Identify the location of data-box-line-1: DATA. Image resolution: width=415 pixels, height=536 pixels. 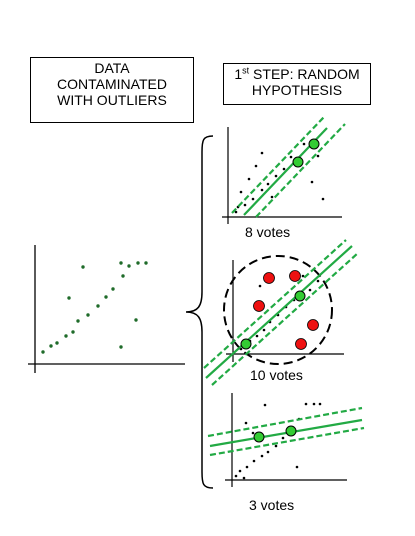
(112, 68).